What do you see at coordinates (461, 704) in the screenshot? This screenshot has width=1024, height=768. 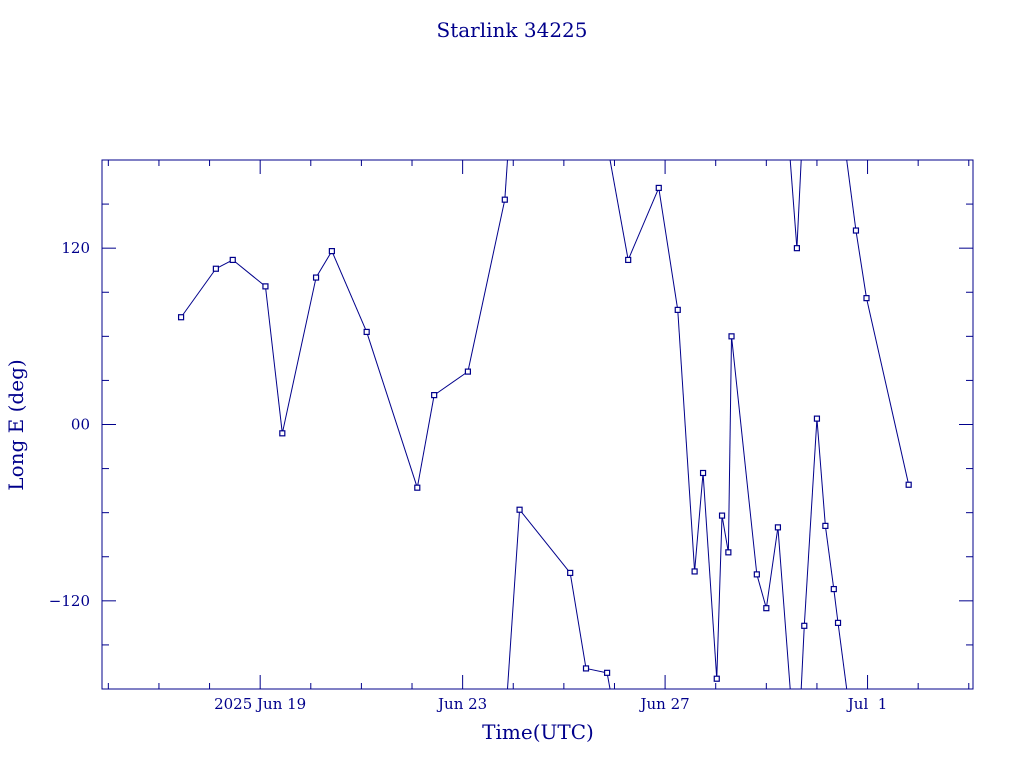 I see `x-tick-label: Jun 23` at bounding box center [461, 704].